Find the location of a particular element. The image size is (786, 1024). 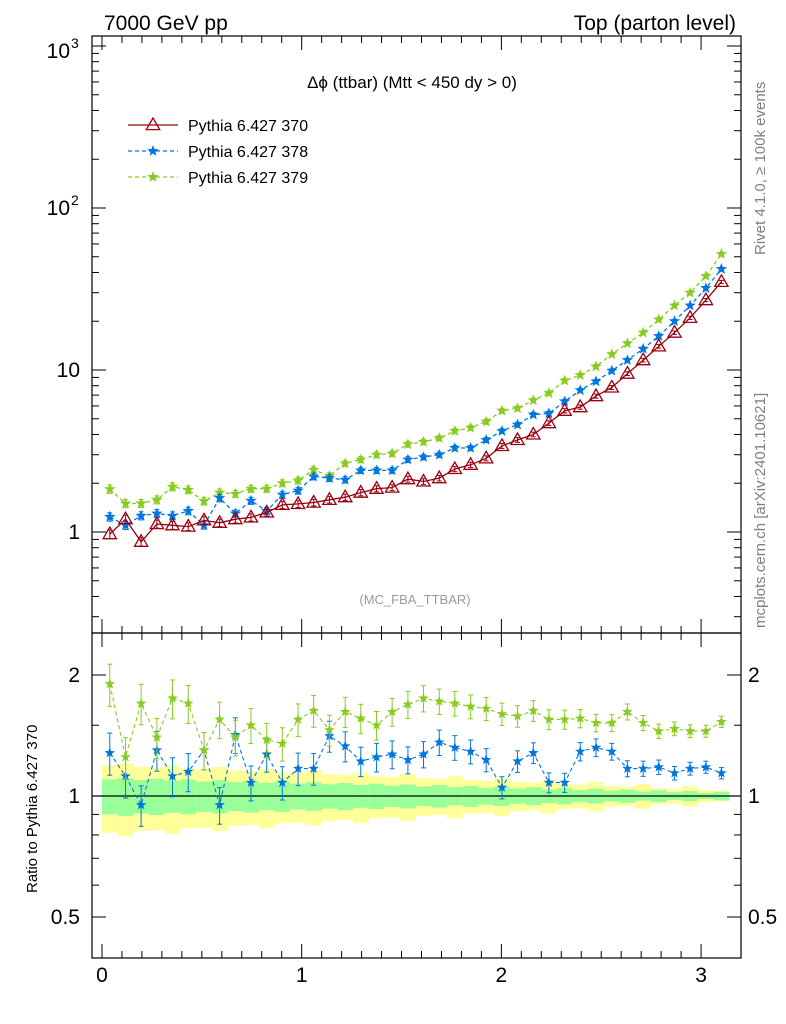

legend-label: Pythia 6.427 379 is located at coordinates (248, 178).